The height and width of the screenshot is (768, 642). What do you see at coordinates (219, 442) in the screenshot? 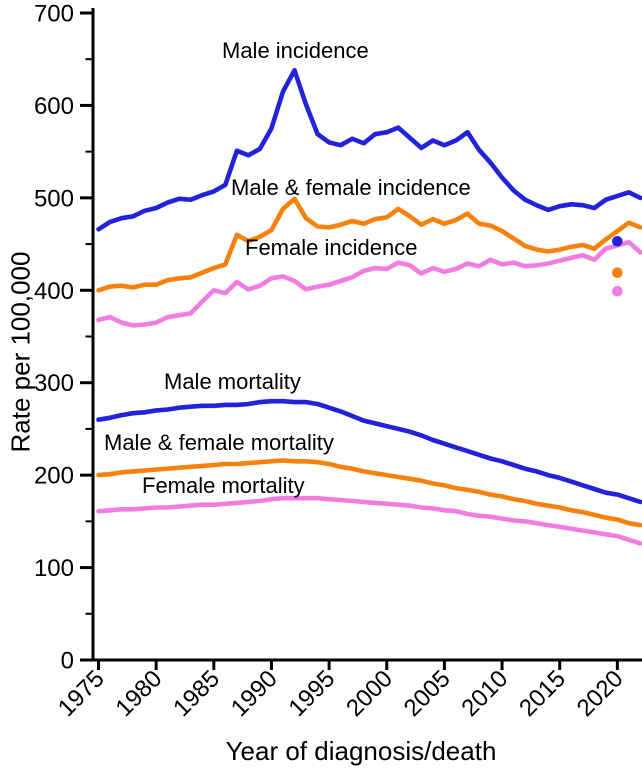
I see `annotation-male-female-mortality: Male & female mortality` at bounding box center [219, 442].